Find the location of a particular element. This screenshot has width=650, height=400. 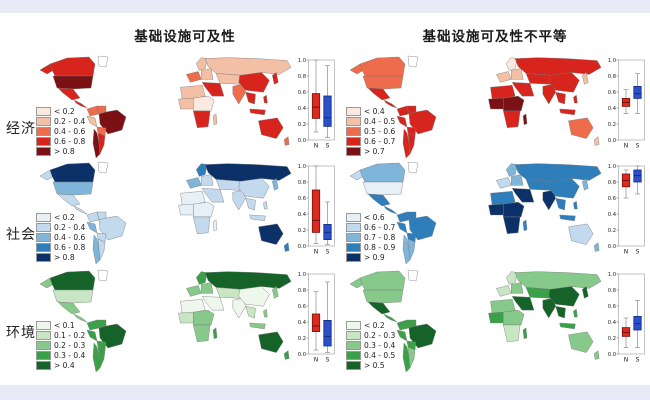

legend: < 0.2 0.2 - 0.4 0.4 - 0.6 0.6 - 0.8 > 0.8 is located at coordinates (60, 237).